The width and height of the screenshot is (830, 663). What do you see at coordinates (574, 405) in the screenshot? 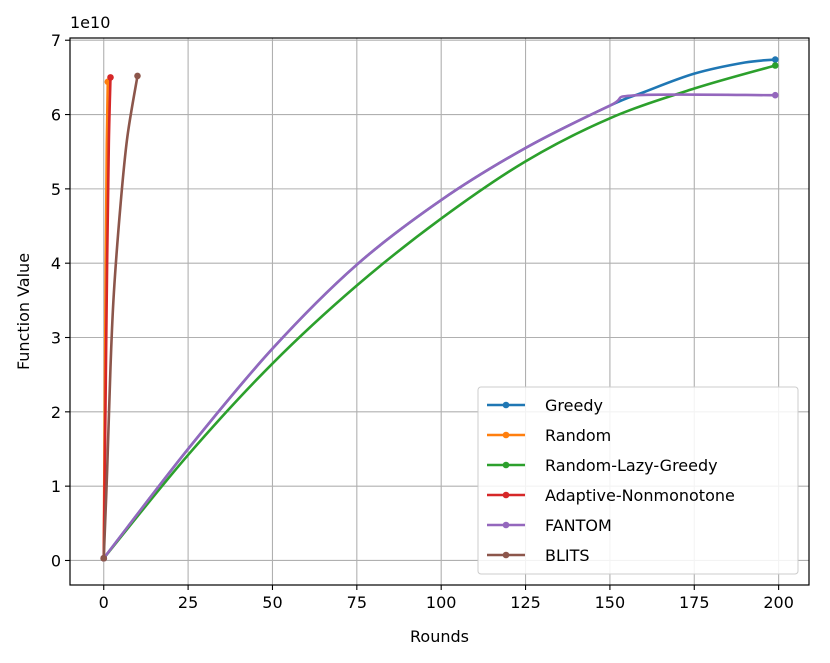
I see `legend-label-greedy: Greedy` at bounding box center [574, 405].